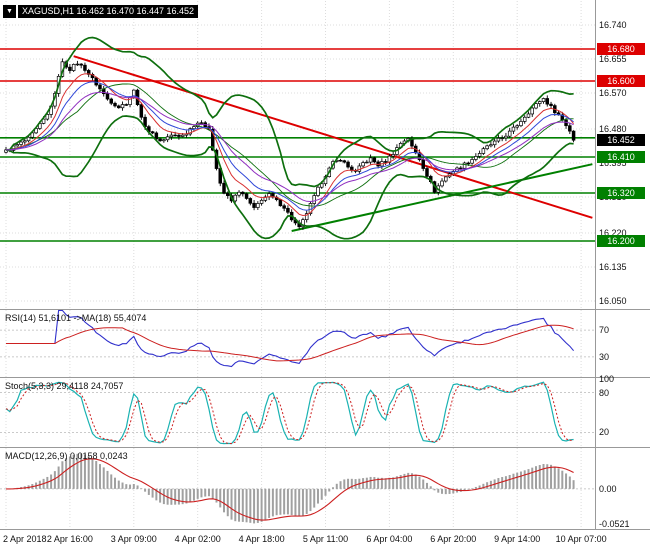 This screenshot has height=550, width=650. What do you see at coordinates (9, 11) in the screenshot?
I see `chart-dropdown-icon: ▼` at bounding box center [9, 11].